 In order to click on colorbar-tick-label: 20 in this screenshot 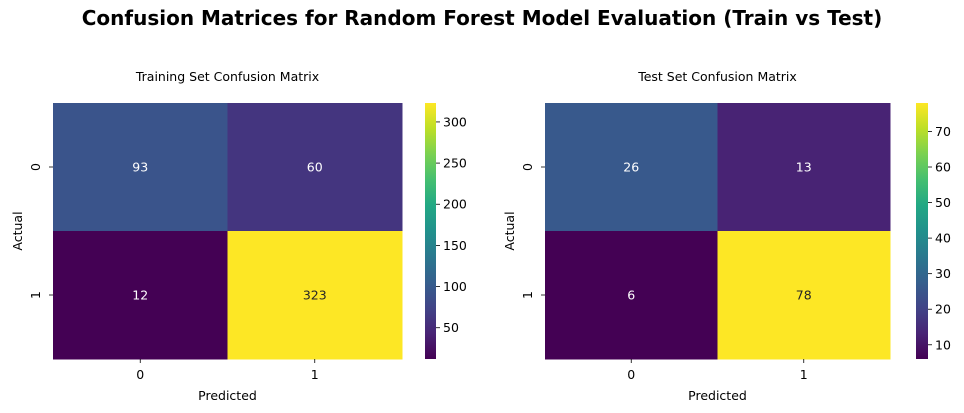, I will do `click(943, 309)`.